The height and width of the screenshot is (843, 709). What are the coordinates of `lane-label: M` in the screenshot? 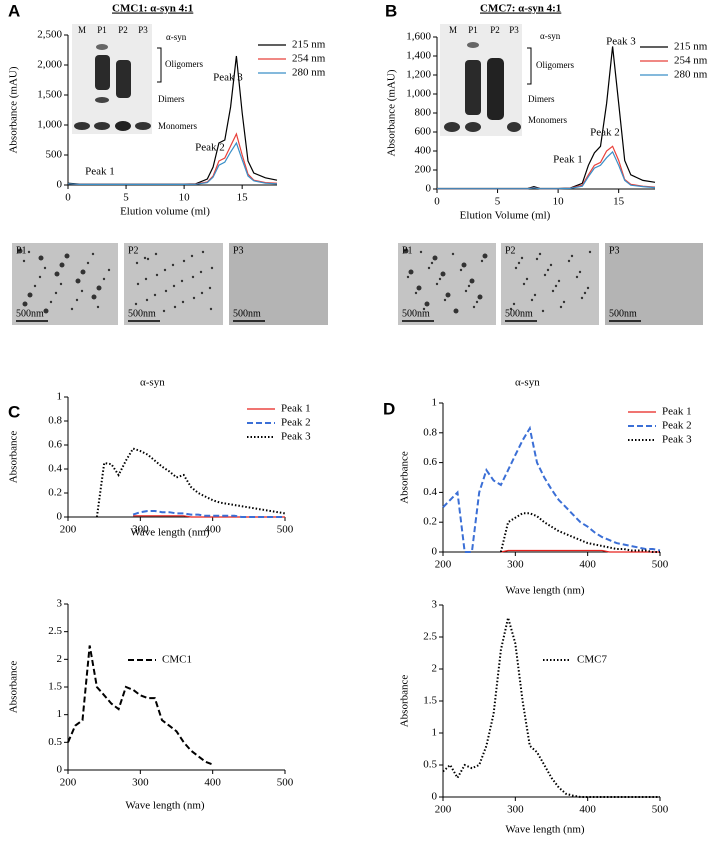 It's located at (82, 30).